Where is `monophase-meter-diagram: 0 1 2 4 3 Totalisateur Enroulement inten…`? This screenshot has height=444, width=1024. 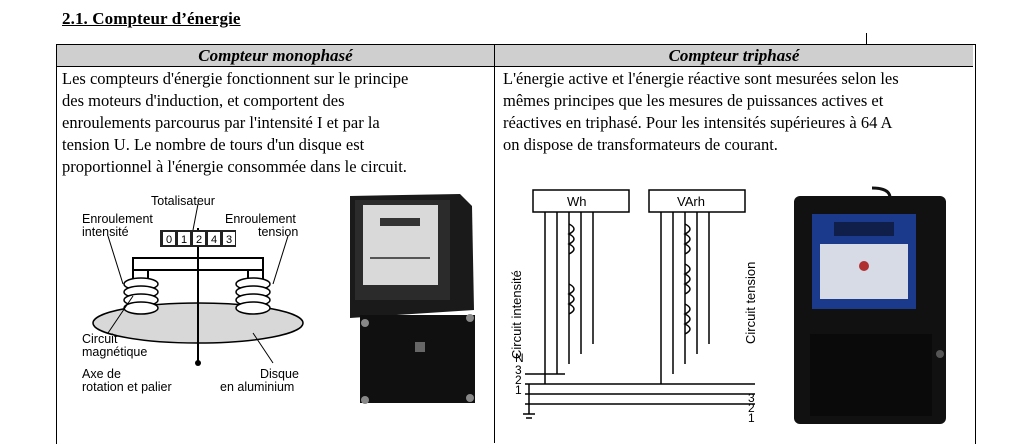
monophase-meter-diagram: 0 1 2 4 3 Totalisateur Enroulement inten… is located at coordinates (193, 294).